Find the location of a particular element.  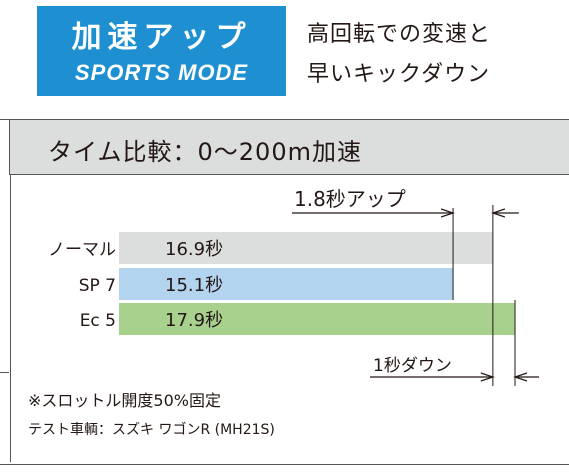

annotation-up-label: 1.8秒アップ is located at coordinates (350, 199).